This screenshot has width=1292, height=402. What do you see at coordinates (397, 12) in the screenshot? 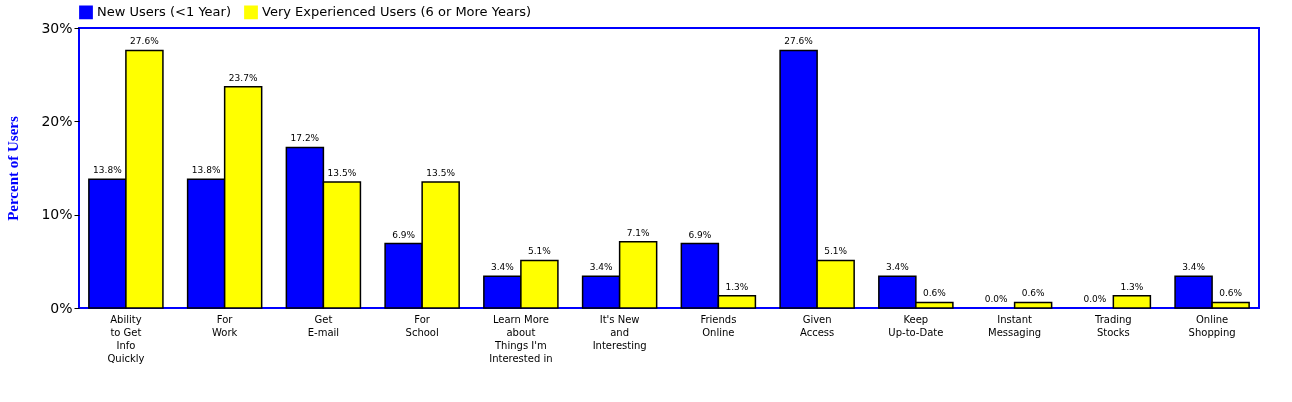
I see `legend-label: Very Experienced Users (6 or More Years)` at bounding box center [397, 12].